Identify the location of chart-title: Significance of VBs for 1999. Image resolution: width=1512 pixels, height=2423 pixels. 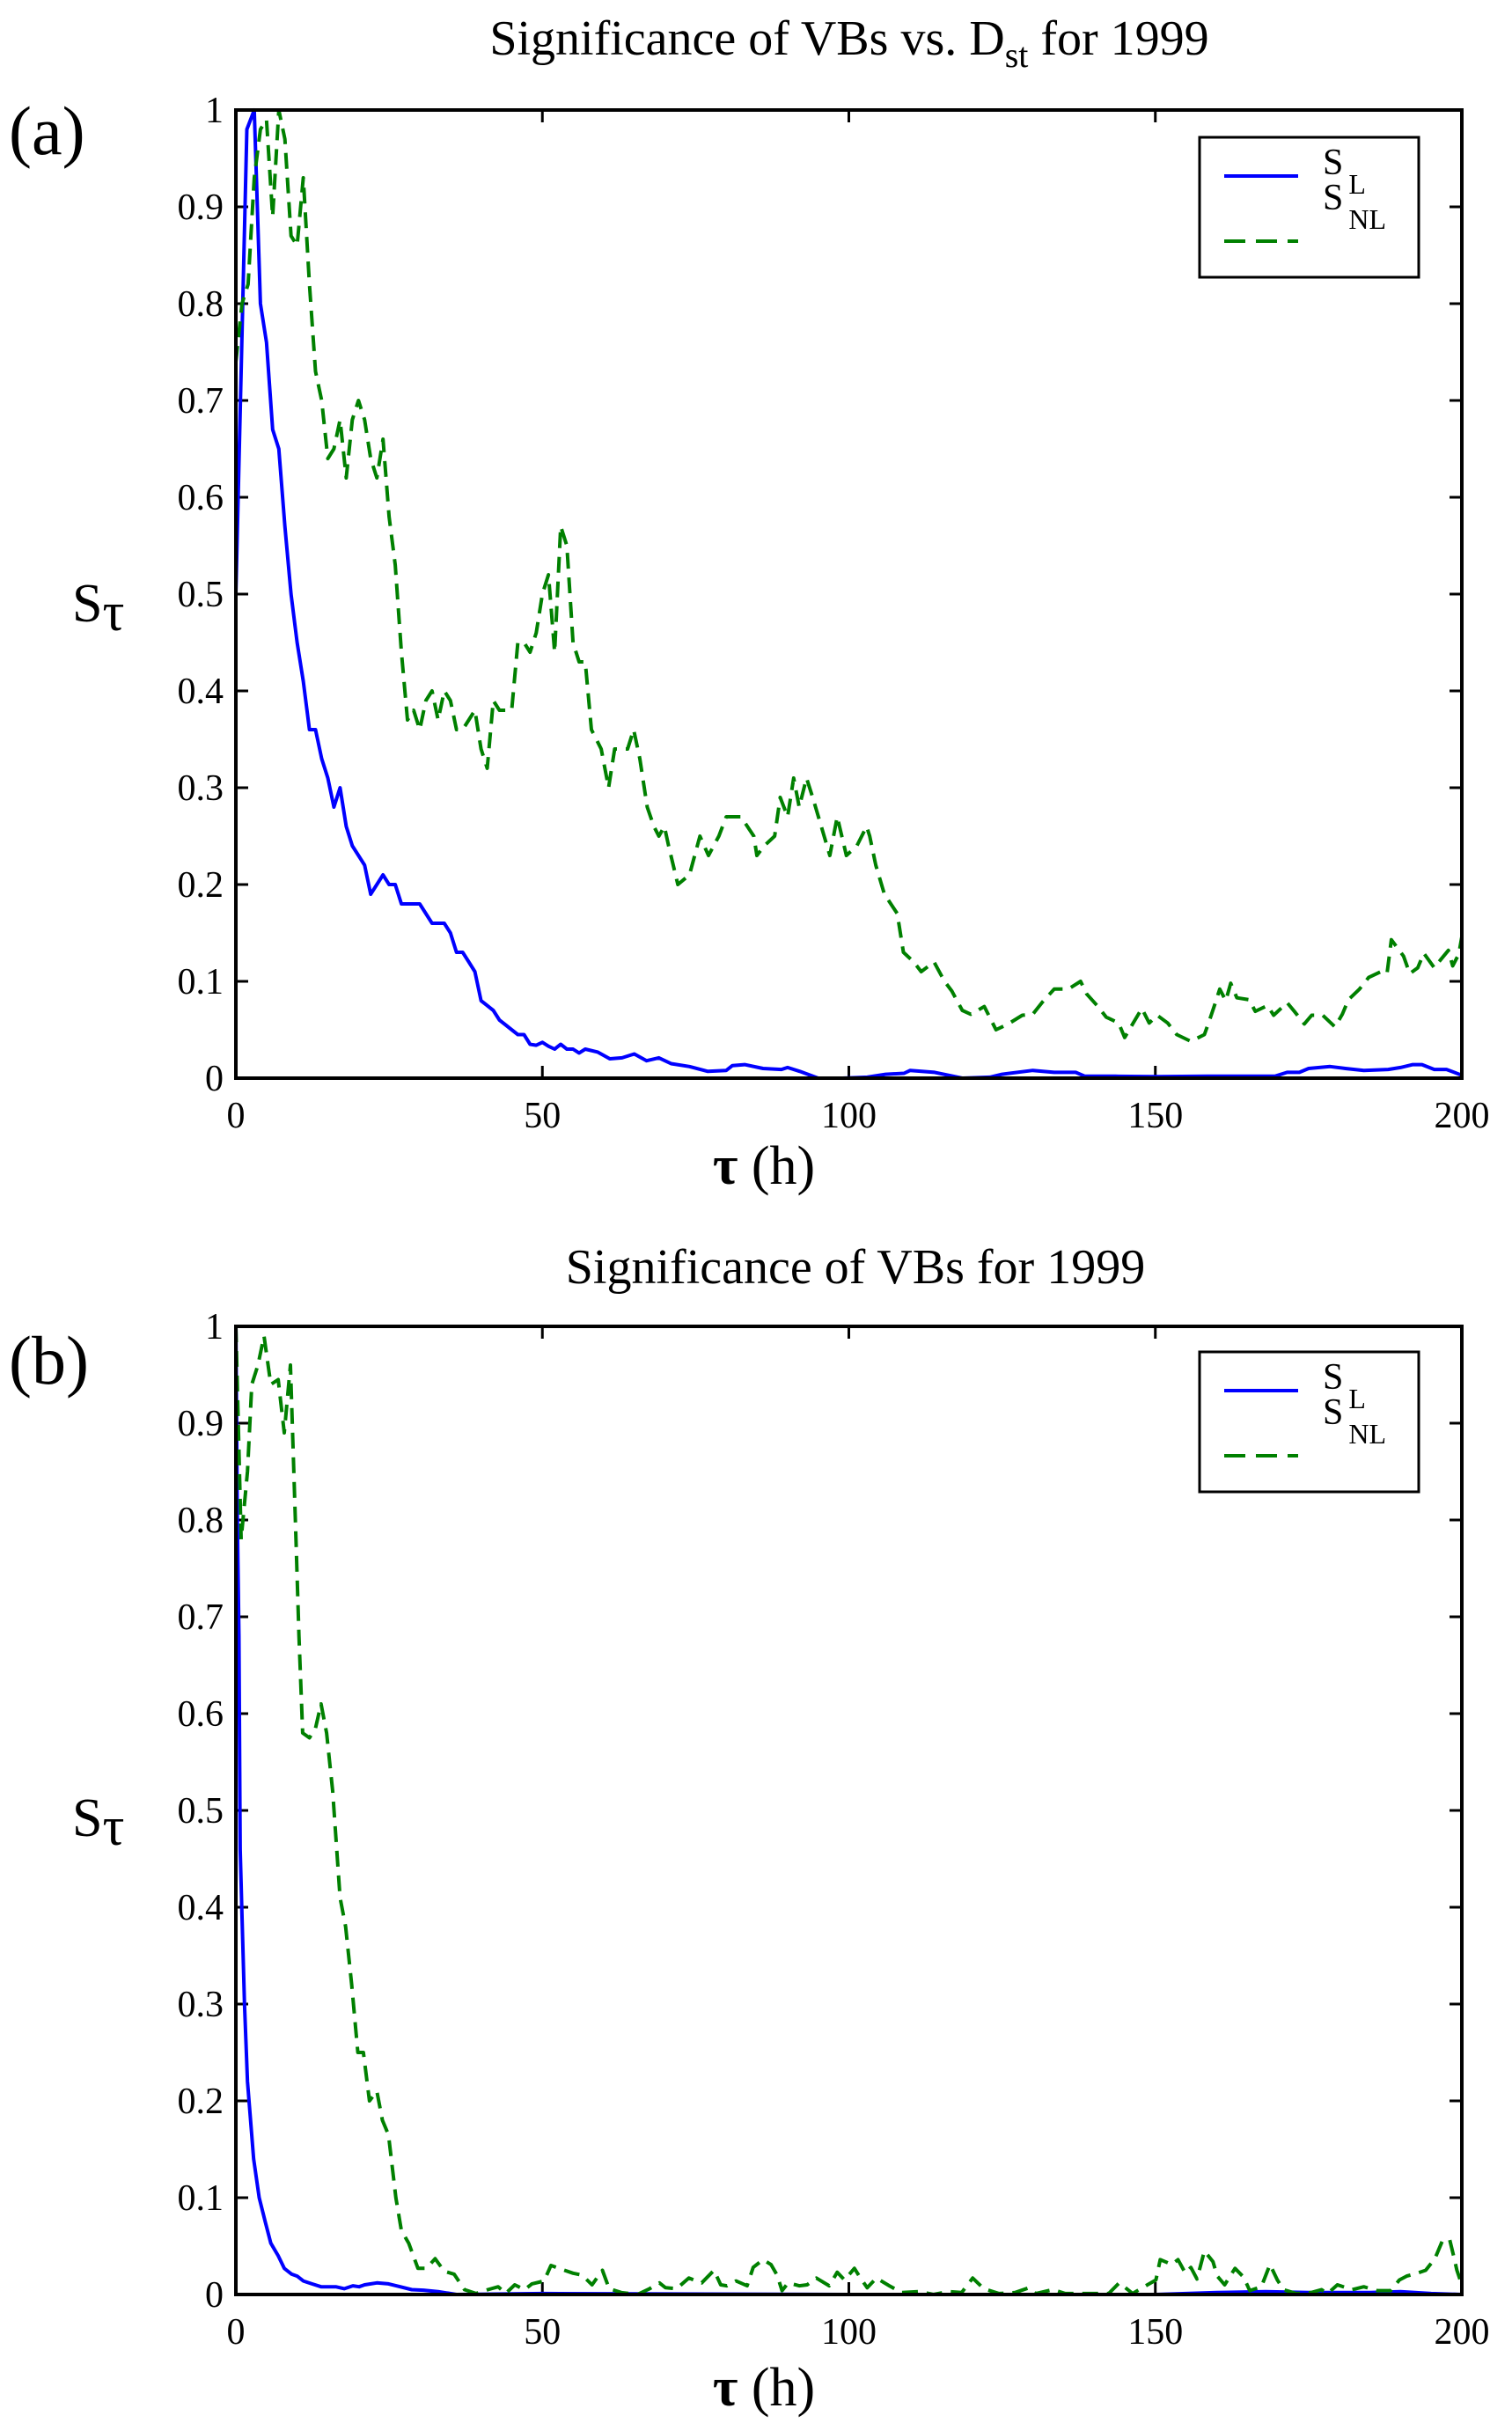
(855, 1267).